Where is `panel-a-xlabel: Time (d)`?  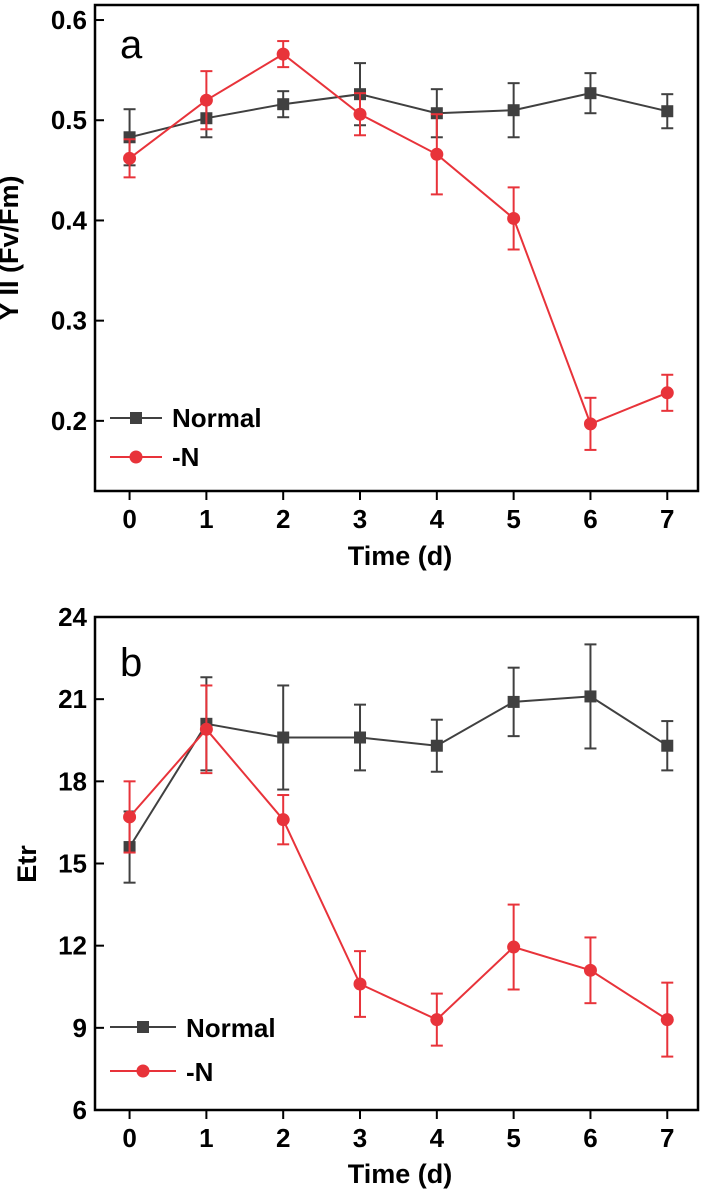
panel-a-xlabel: Time (d) is located at coordinates (400, 556).